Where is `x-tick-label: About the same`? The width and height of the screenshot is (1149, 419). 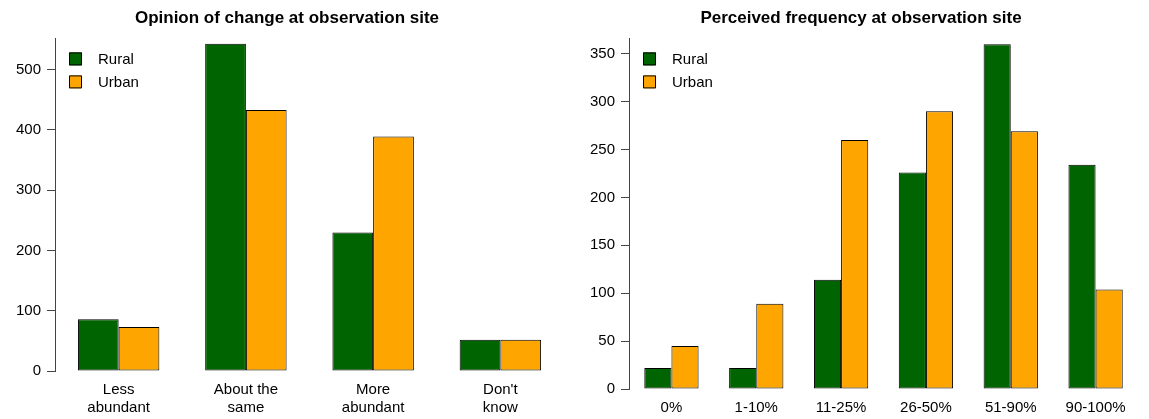
x-tick-label: About the same is located at coordinates (245, 398).